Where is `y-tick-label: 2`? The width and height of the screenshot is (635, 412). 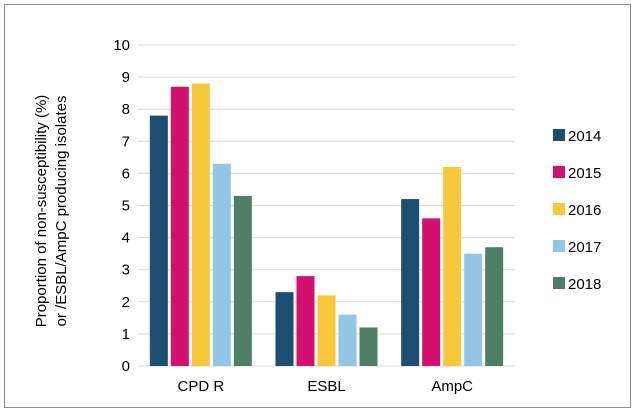 y-tick-label: 2 is located at coordinates (126, 302).